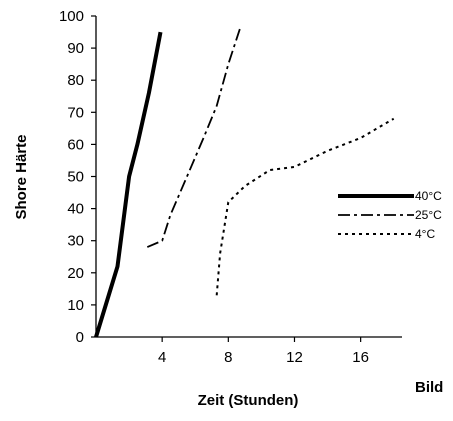 The image size is (453, 421). What do you see at coordinates (75, 144) in the screenshot?
I see `y-tick-label: 60` at bounding box center [75, 144].